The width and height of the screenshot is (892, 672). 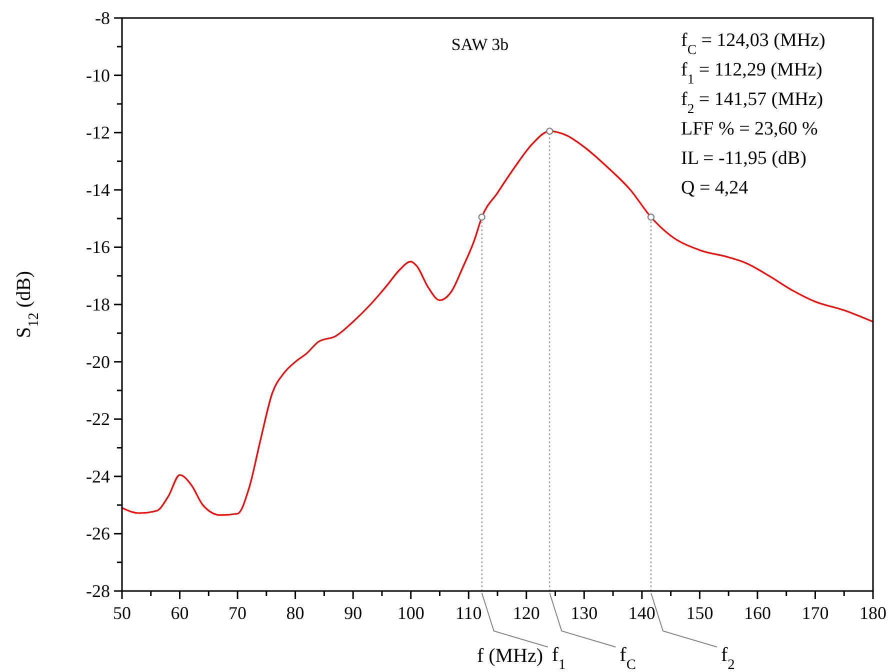 I want to click on x-tick-label: 80, so click(x=295, y=613).